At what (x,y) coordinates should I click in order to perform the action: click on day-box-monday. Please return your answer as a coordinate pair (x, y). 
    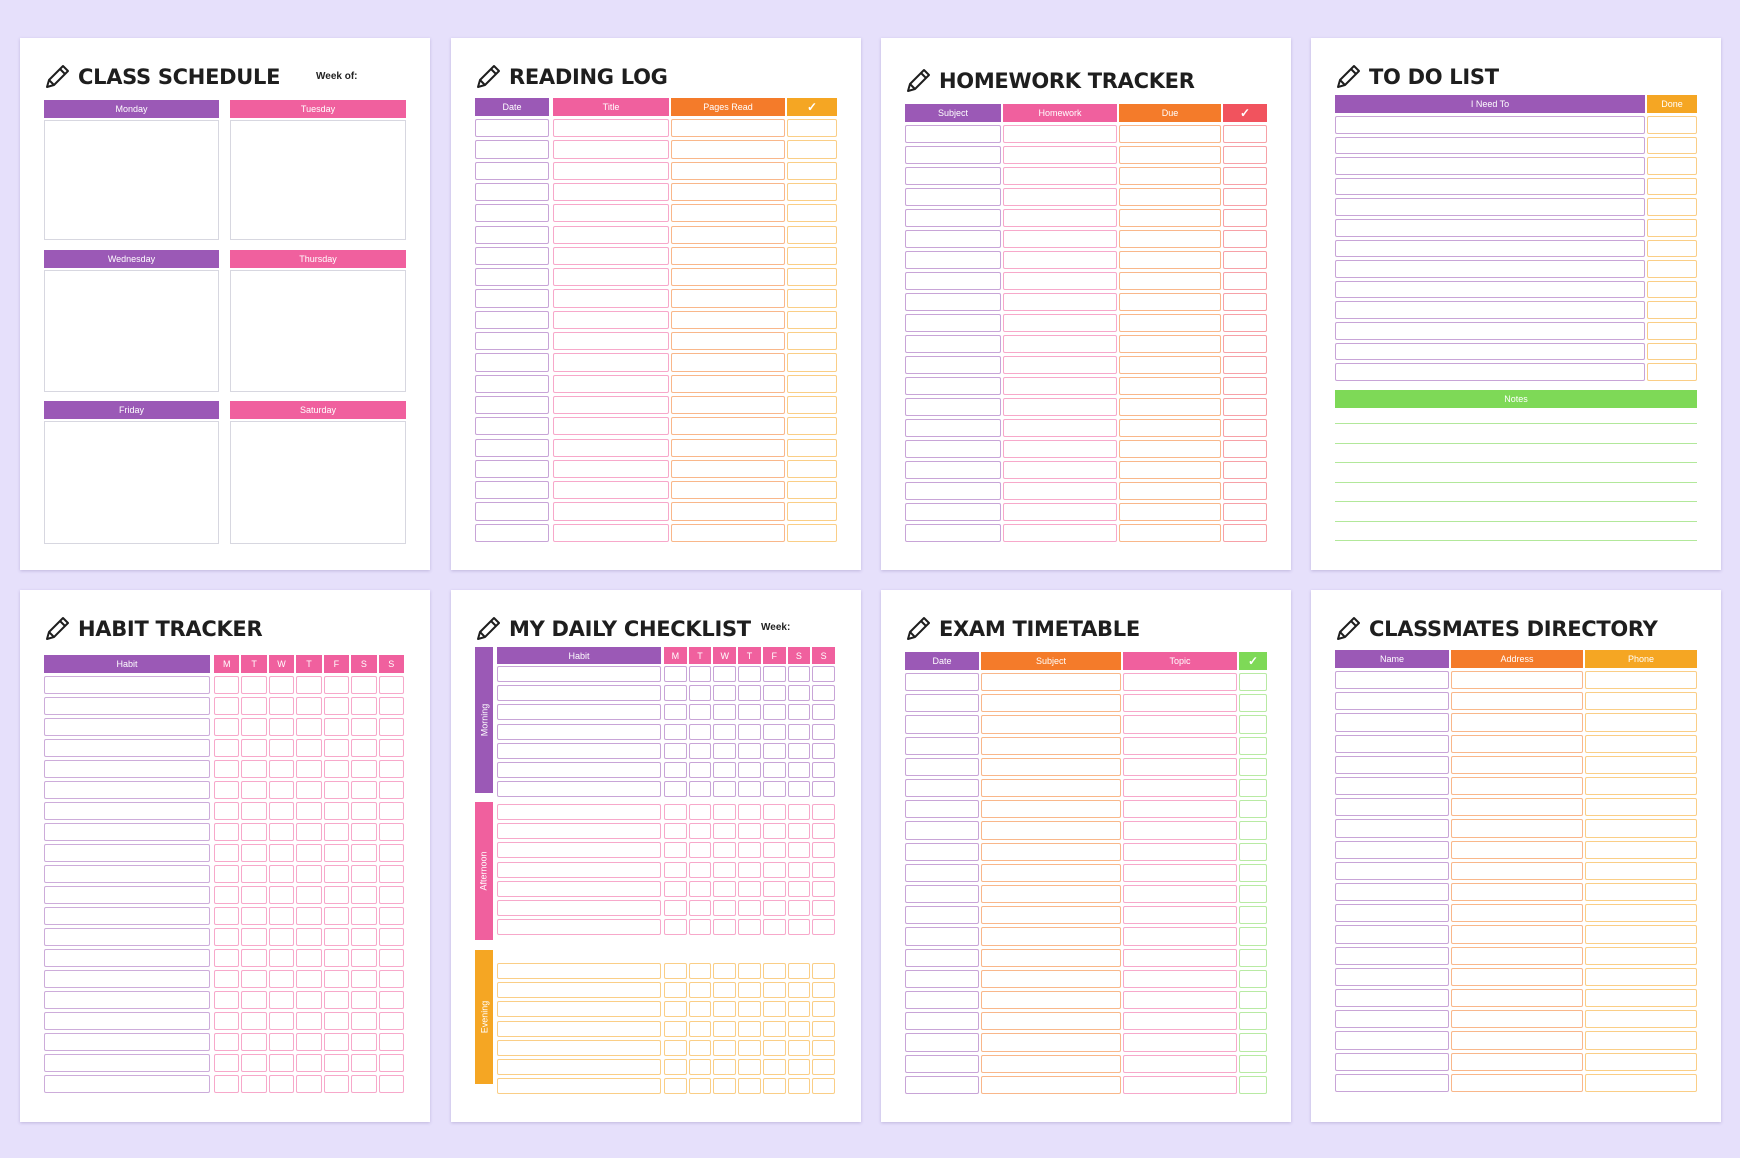
    Looking at the image, I should click on (131, 180).